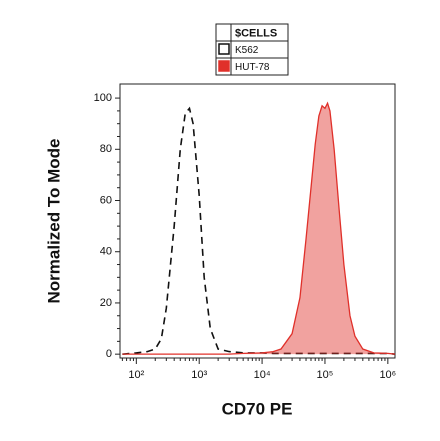  I want to click on y-tick-label: 20, so click(106, 303).